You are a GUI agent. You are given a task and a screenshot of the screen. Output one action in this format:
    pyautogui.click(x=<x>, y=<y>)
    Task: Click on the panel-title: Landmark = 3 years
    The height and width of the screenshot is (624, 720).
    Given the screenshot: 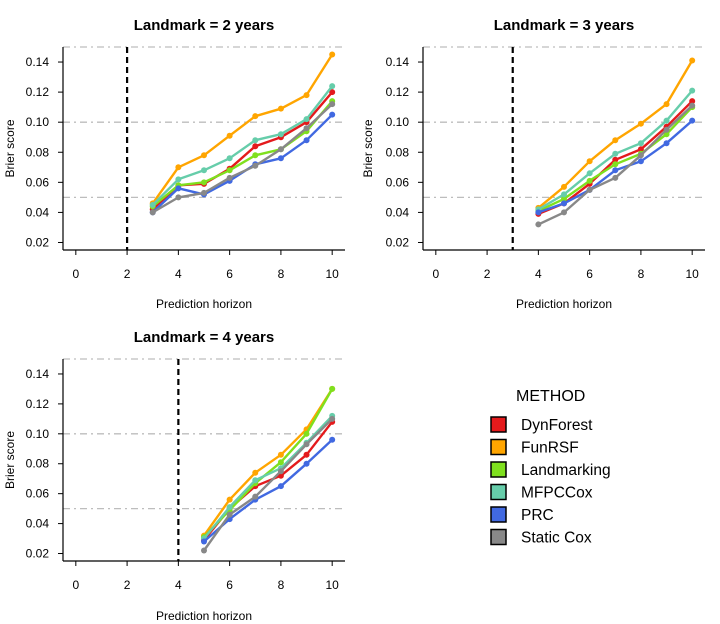 What is the action you would take?
    pyautogui.click(x=564, y=25)
    